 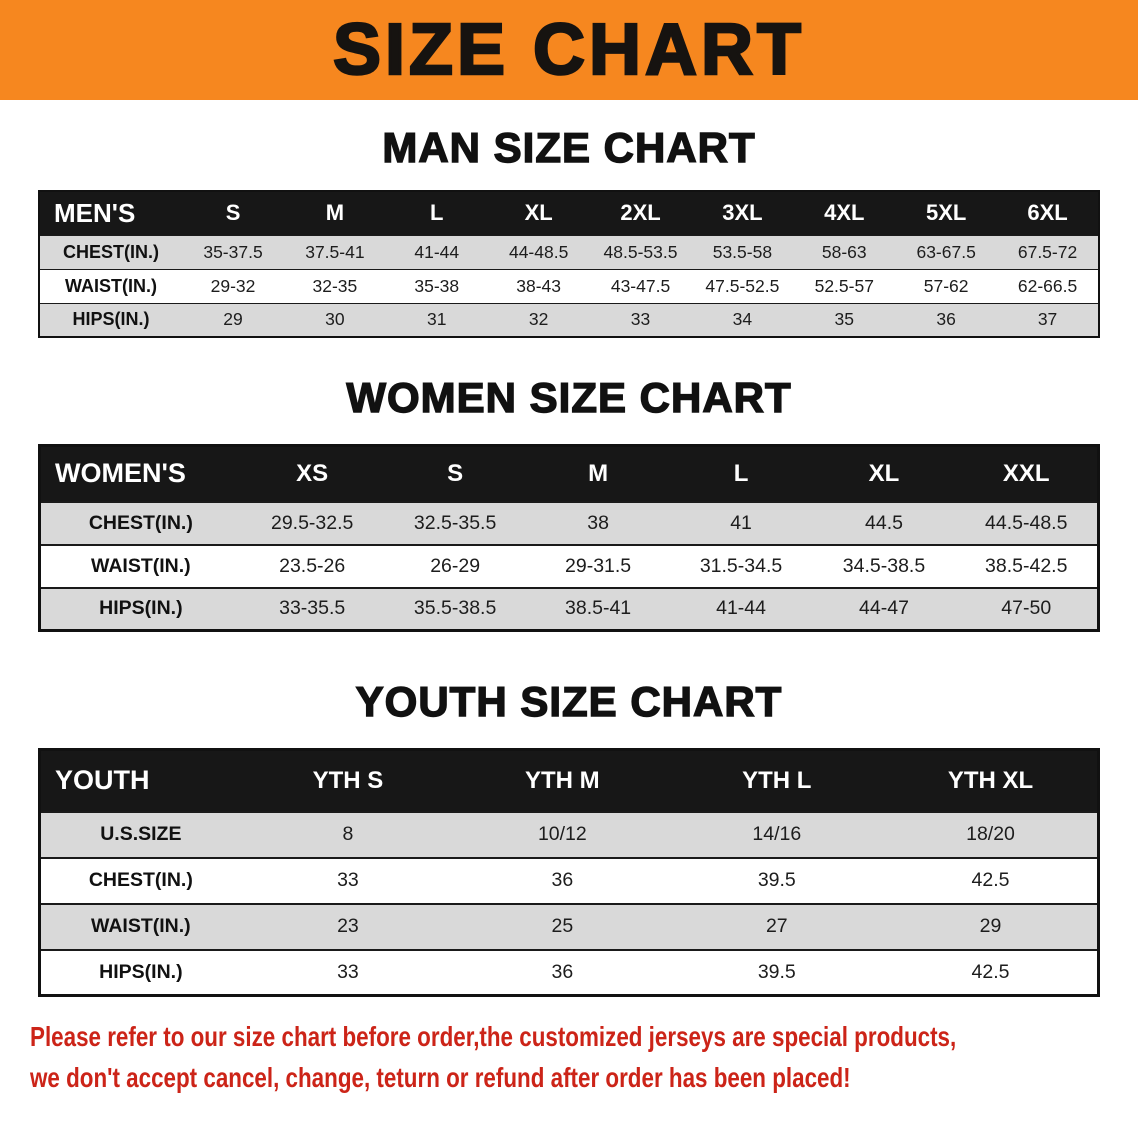 I want to click on size-column-header: XXL, so click(x=1027, y=473).